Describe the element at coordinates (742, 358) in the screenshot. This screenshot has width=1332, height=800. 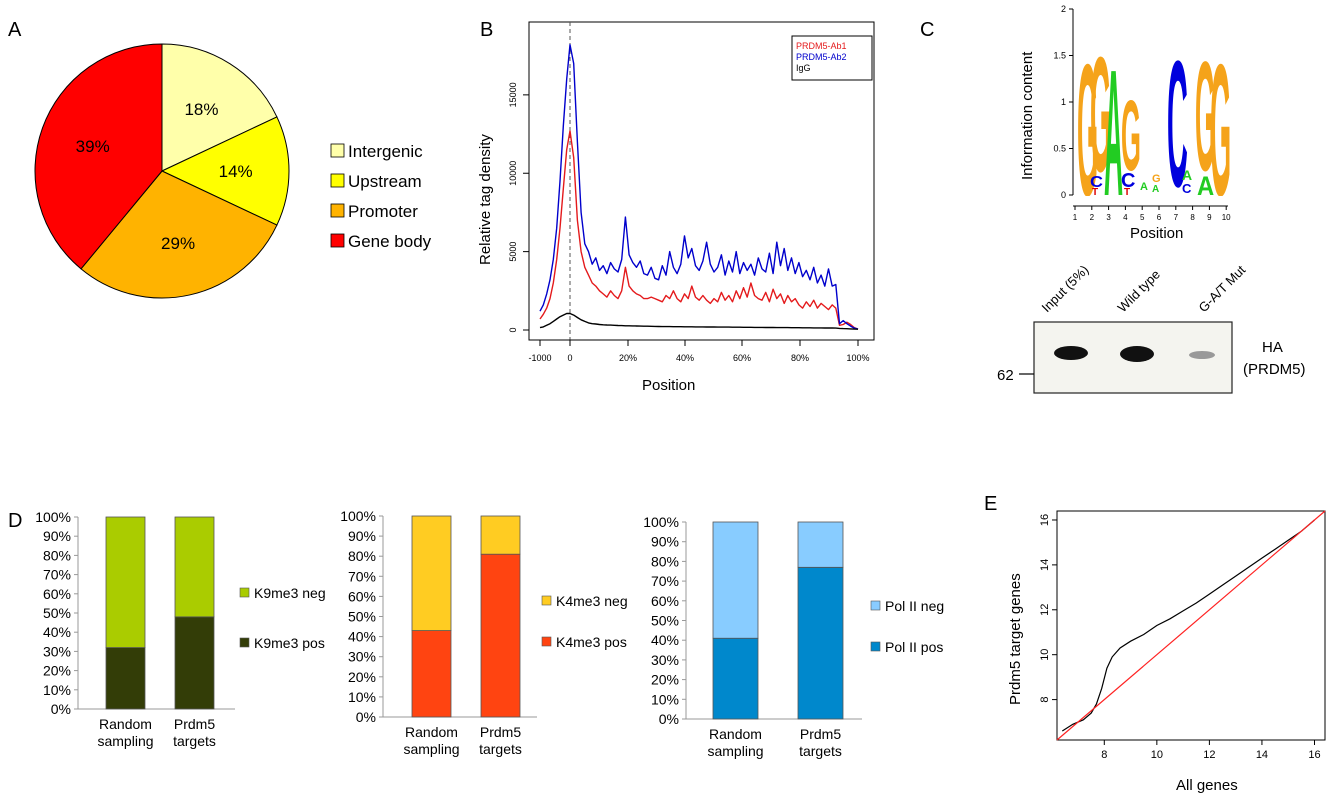
I see `x-tick-label: 60%` at that location.